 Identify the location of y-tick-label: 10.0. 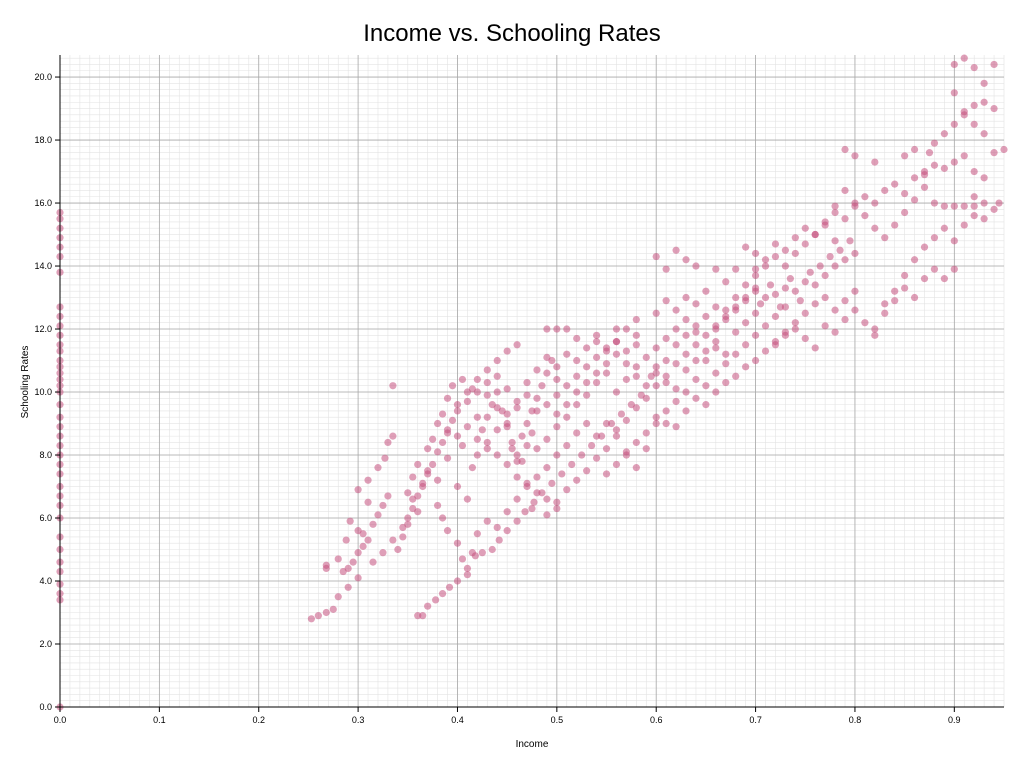
(43, 392).